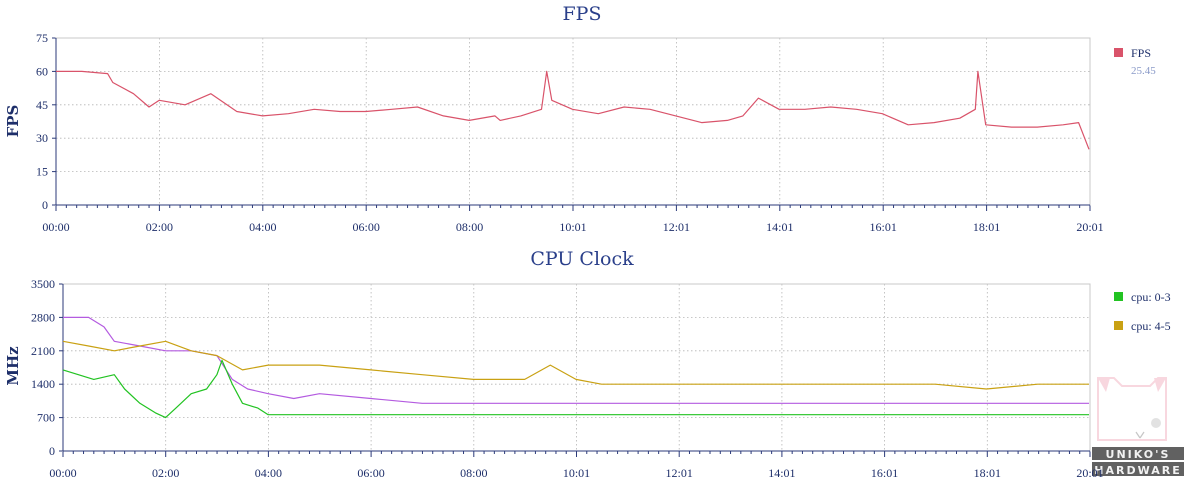  What do you see at coordinates (676, 227) in the screenshot?
I see `fps-x-tick-label: 12:01` at bounding box center [676, 227].